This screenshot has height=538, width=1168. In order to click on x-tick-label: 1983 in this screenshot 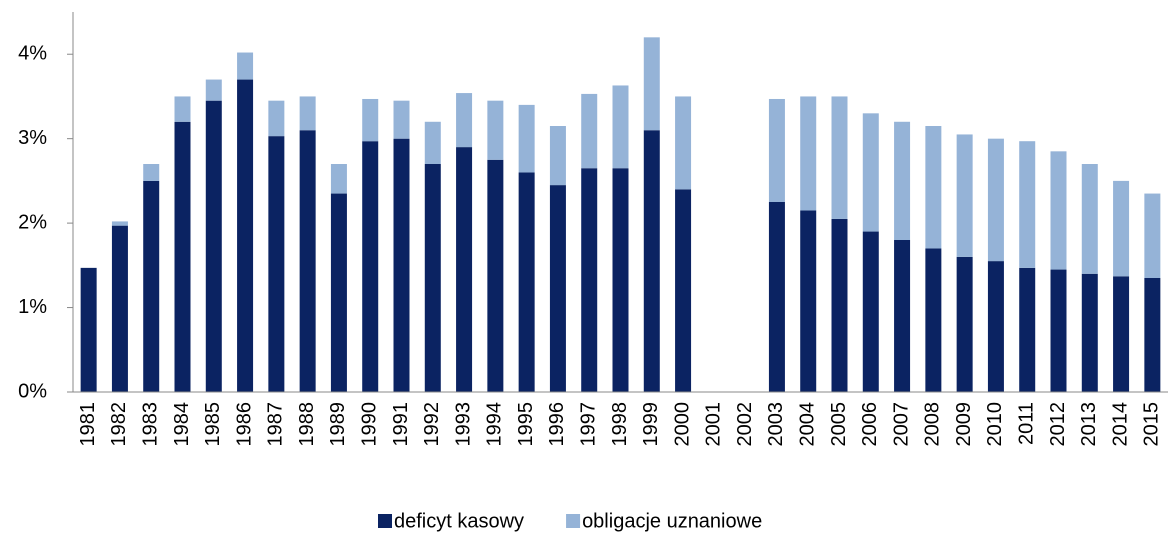, I will do `click(150, 424)`.